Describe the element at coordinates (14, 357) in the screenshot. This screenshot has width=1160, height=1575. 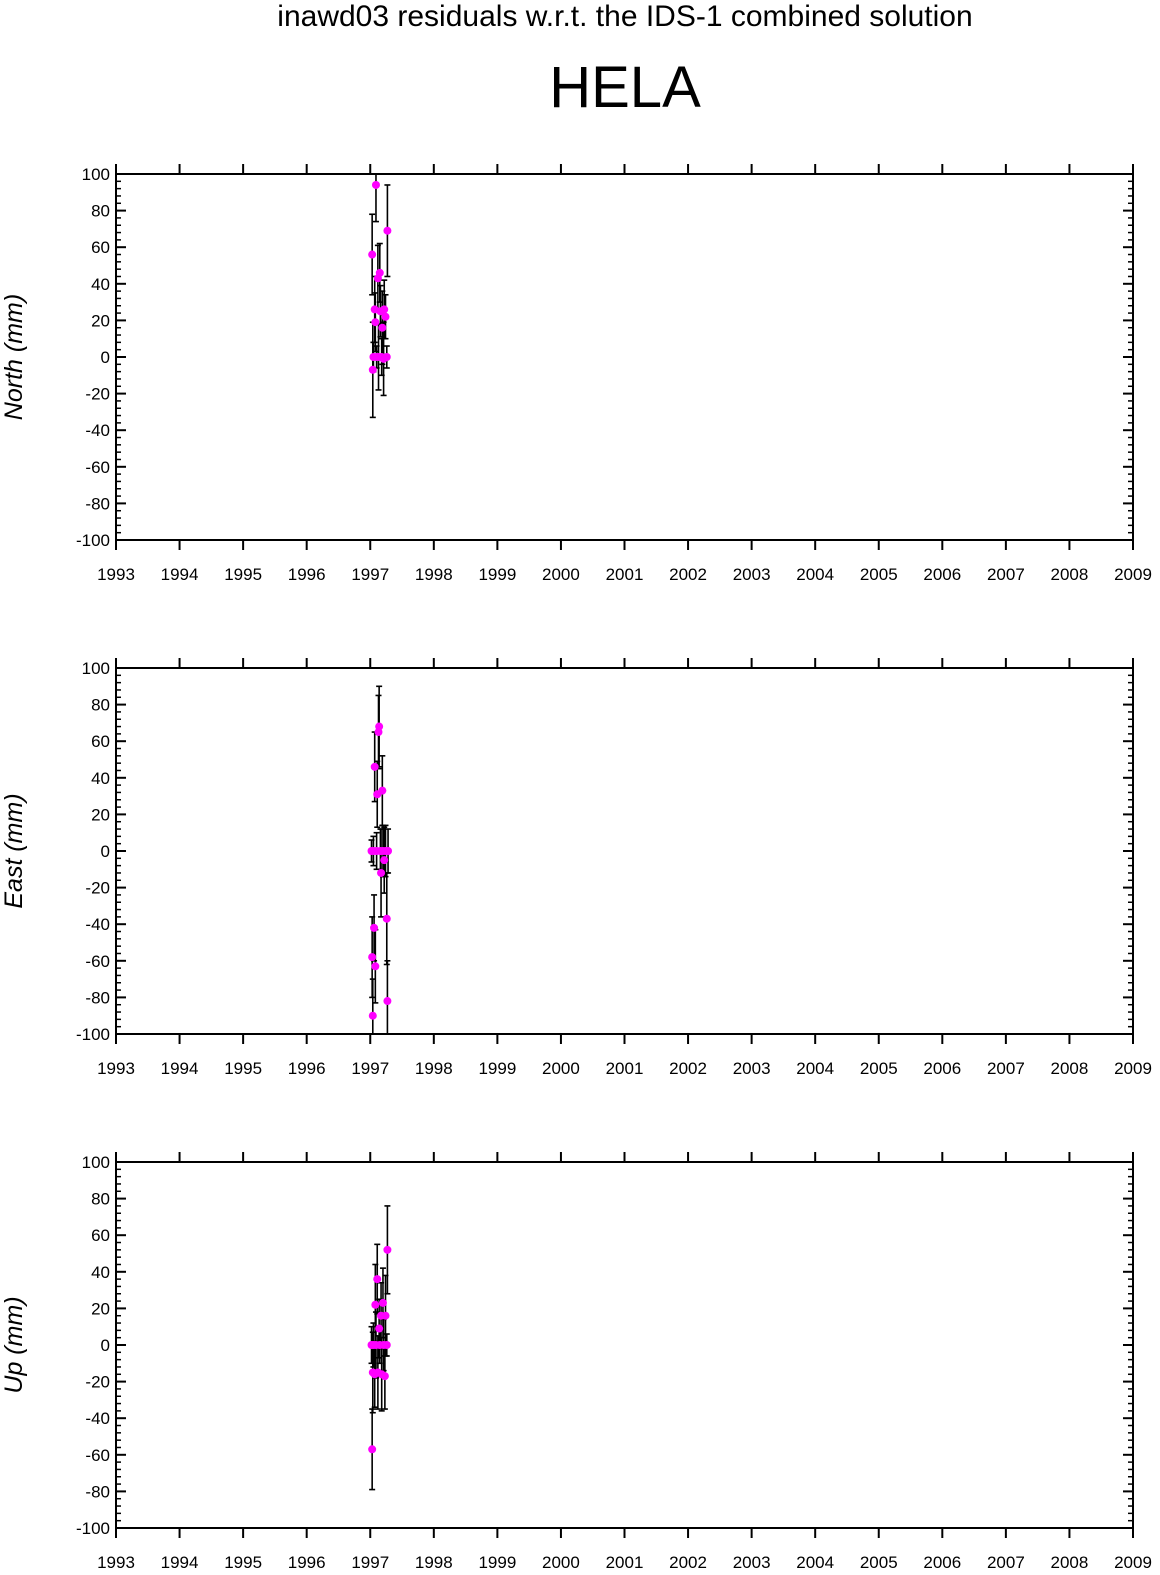
I see `y-axis-label: North (mm)` at that location.